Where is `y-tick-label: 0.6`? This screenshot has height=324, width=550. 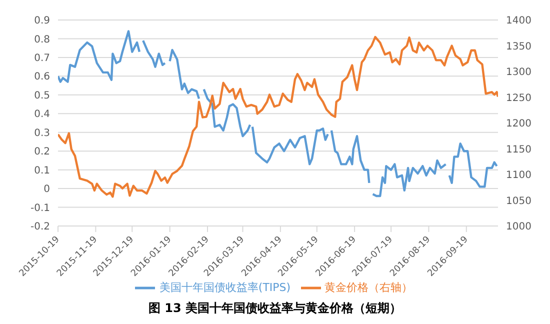
y-tick-label: 0.6 is located at coordinates (42, 77).